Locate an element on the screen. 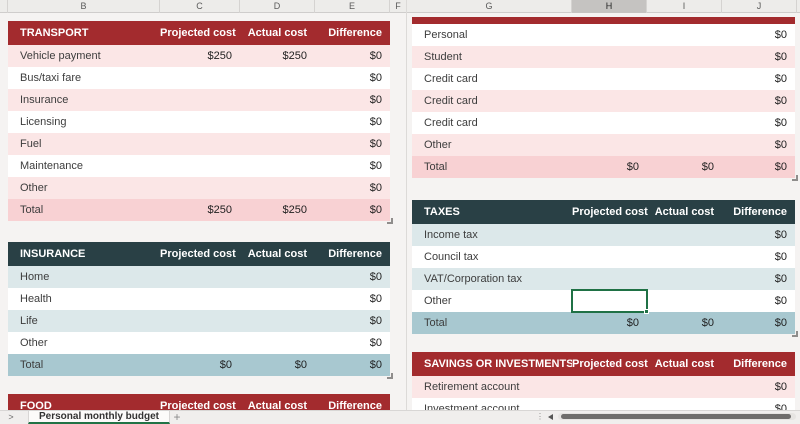 This screenshot has width=800, height=424. column-header-d: D is located at coordinates (277, 6).